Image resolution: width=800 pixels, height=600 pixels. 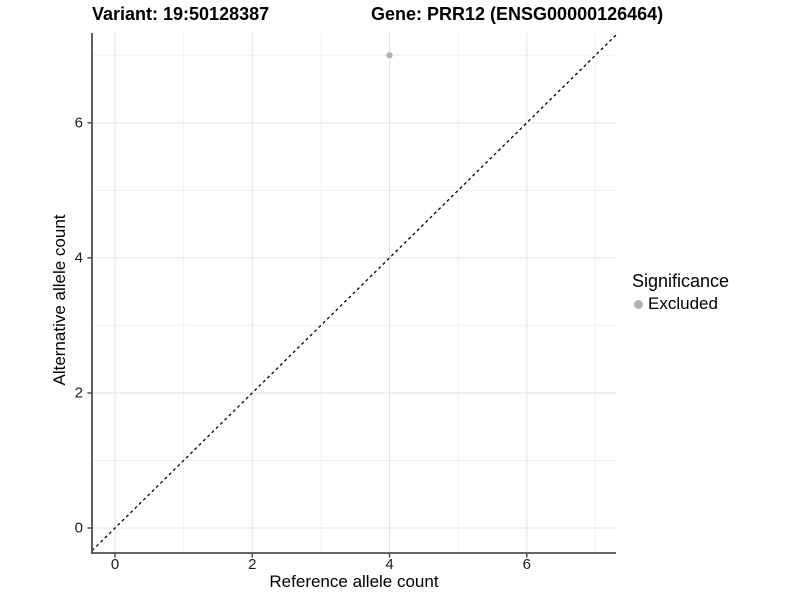 I want to click on plot-title-gene: Gene: PRR12 (ENSG00000126464), so click(x=517, y=14).